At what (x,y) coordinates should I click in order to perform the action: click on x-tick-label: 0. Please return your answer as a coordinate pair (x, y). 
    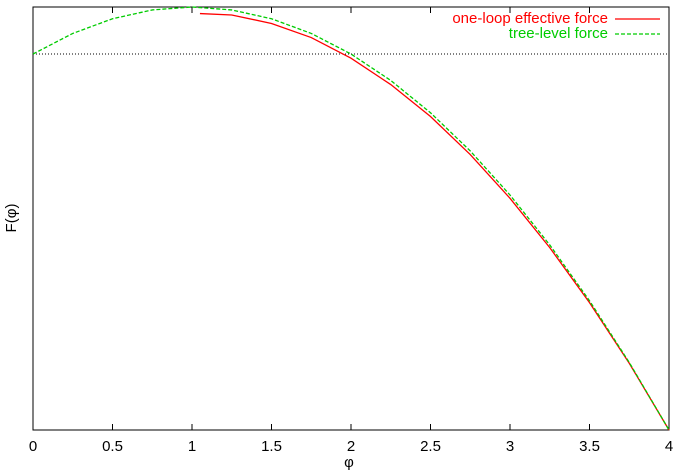
    Looking at the image, I should click on (33, 446).